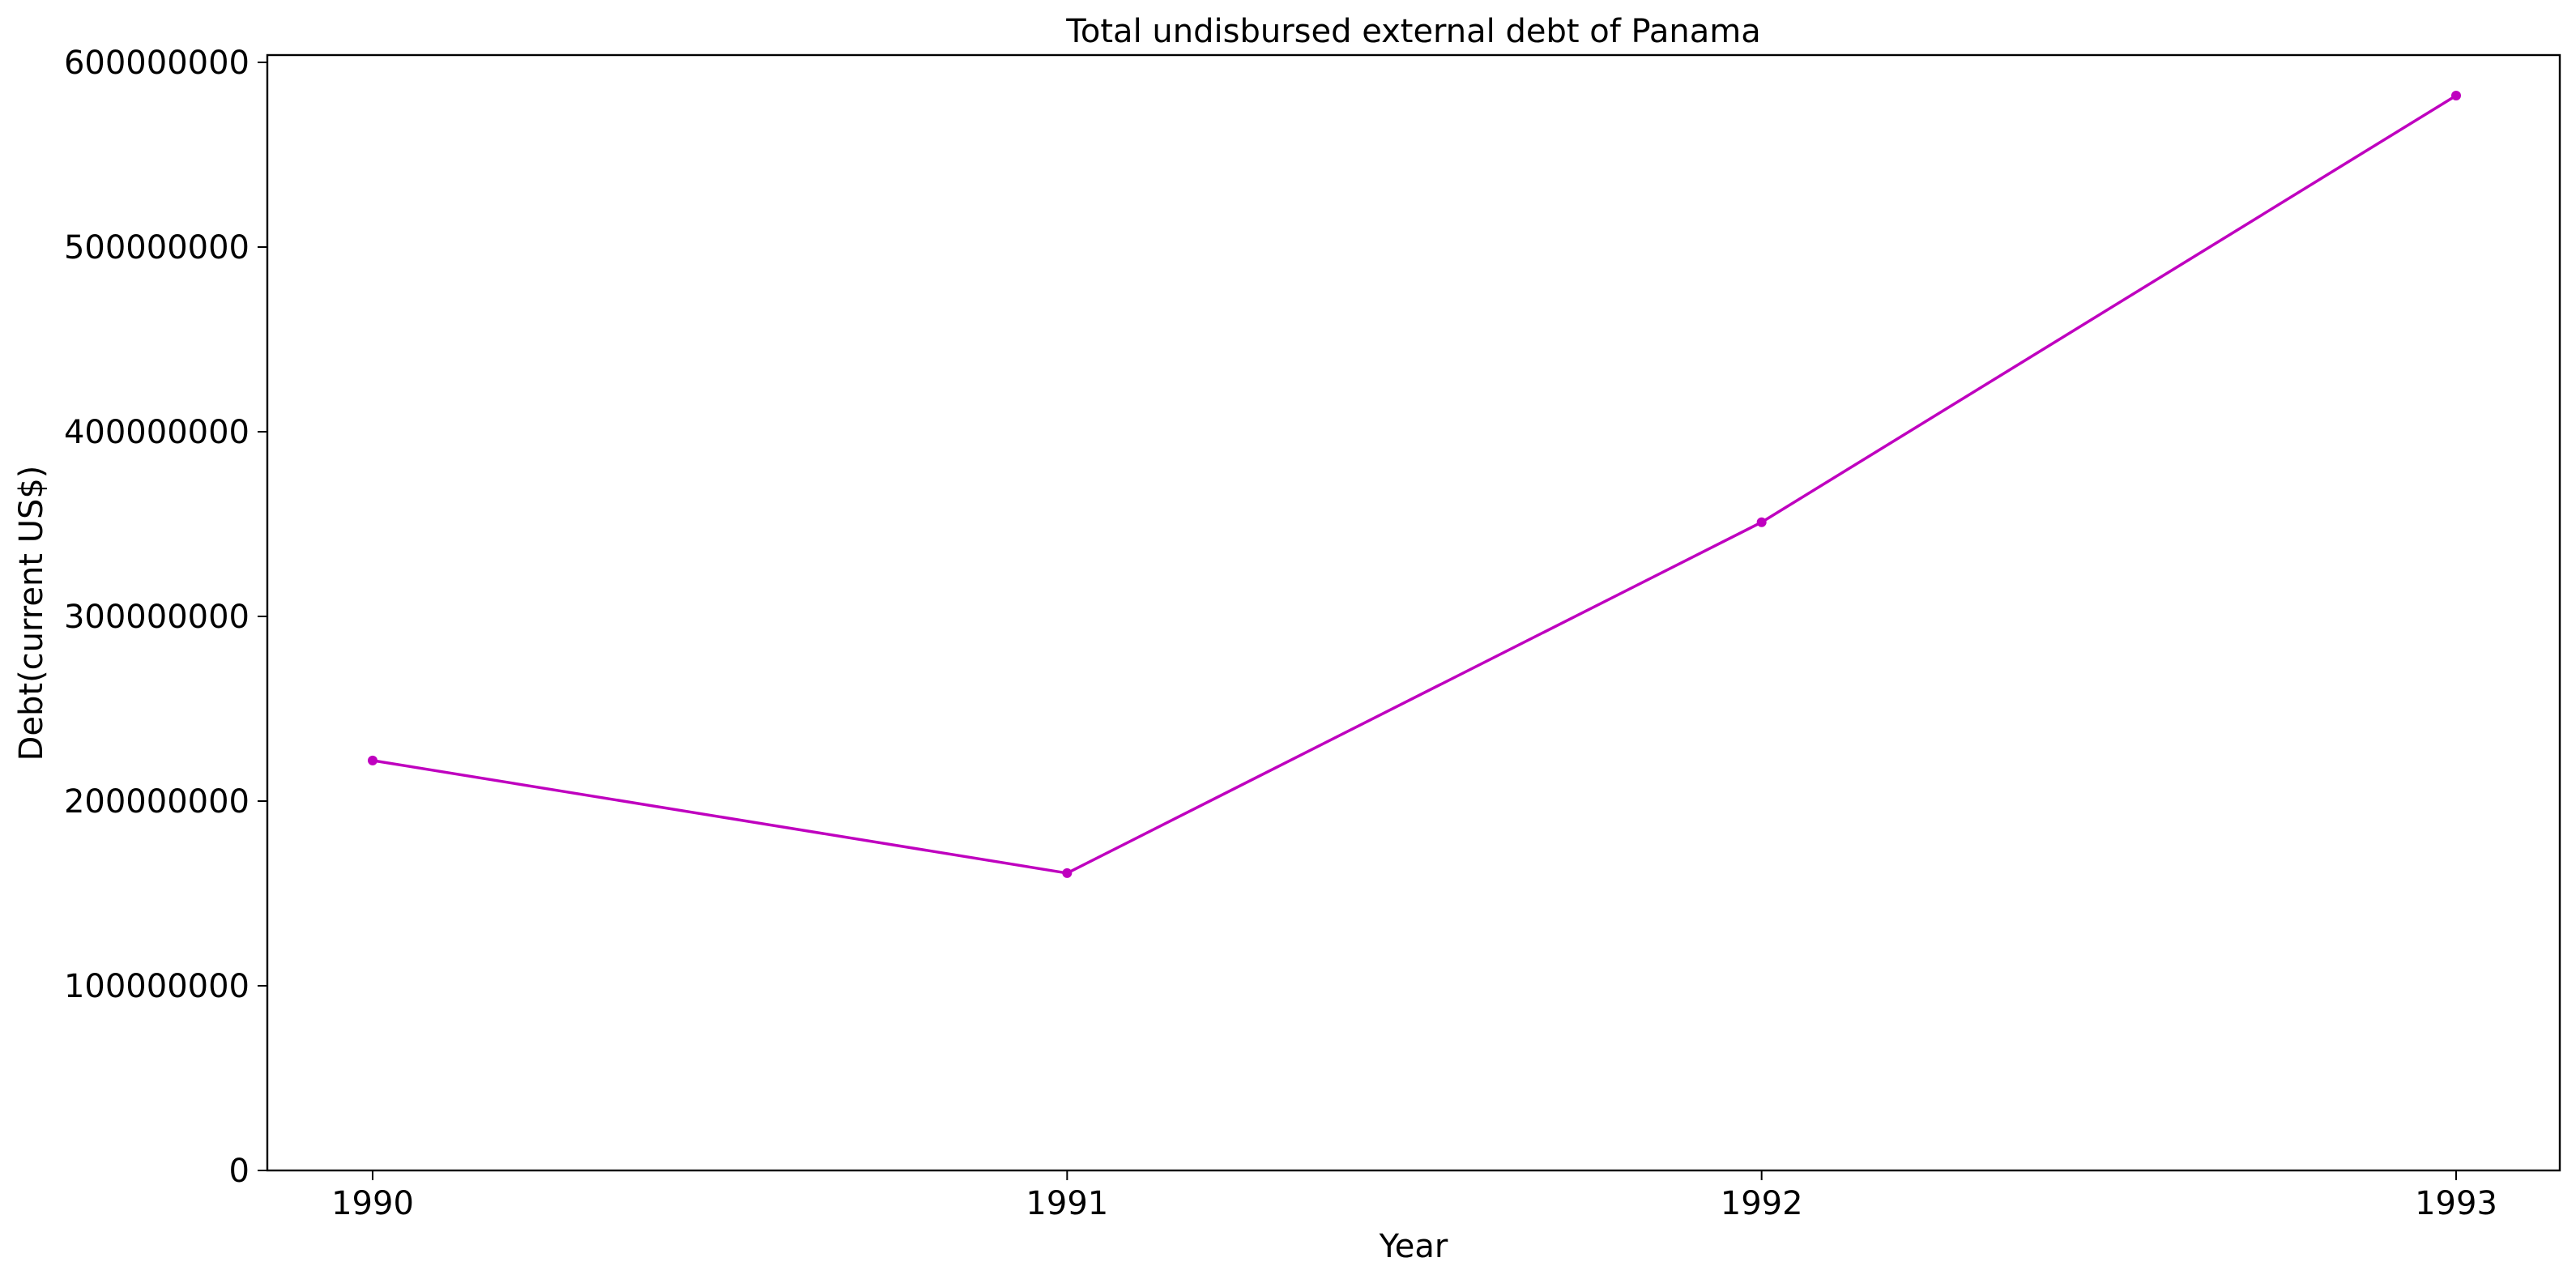  Describe the element at coordinates (156, 63) in the screenshot. I see `y-tick-label: 600000000` at that location.